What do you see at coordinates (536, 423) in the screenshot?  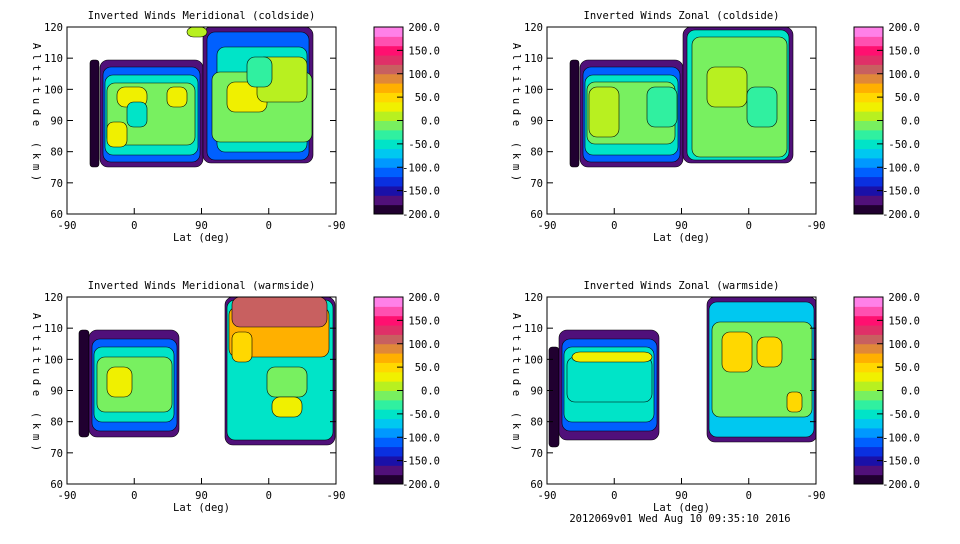 I see `y-tick-label: 80` at bounding box center [536, 423].